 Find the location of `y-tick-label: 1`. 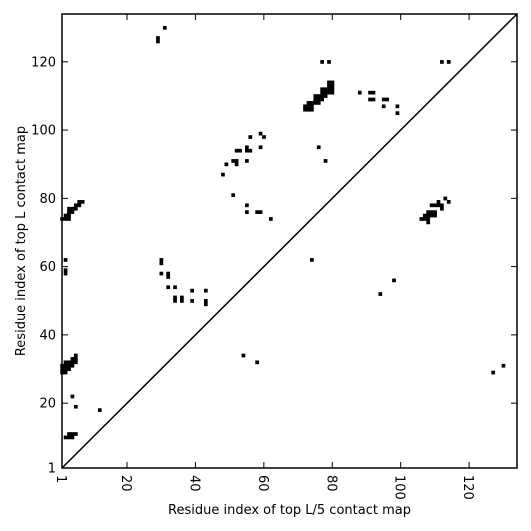

y-tick-label: 1 is located at coordinates (52, 469).